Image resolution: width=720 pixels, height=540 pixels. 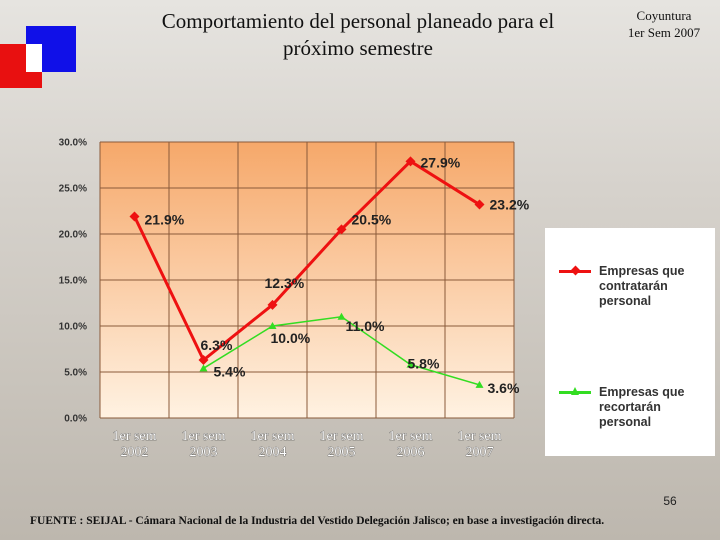 What do you see at coordinates (630, 407) in the screenshot?
I see `legend-cut-line-2: recortarán` at bounding box center [630, 407].